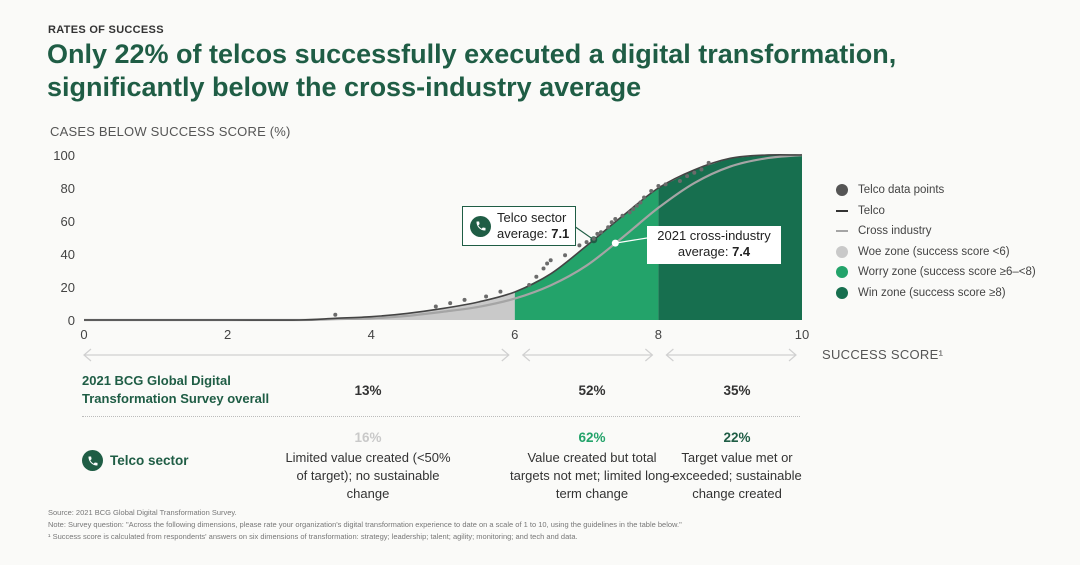 Image resolution: width=1080 pixels, height=565 pixels. Describe the element at coordinates (560, 233) in the screenshot. I see `telco-average-value: 7.1` at that location.